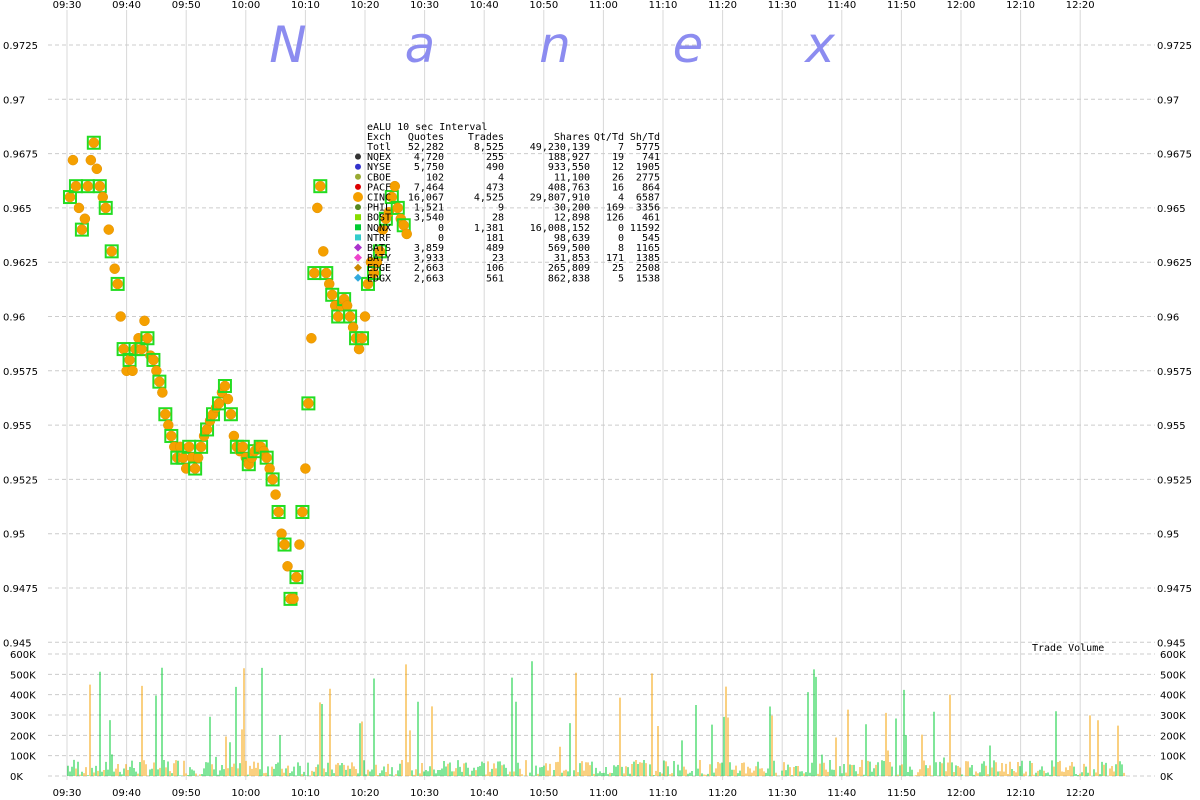 This screenshot has height=800, width=1200. I want to click on legend-cell: 1165, so click(648, 248).